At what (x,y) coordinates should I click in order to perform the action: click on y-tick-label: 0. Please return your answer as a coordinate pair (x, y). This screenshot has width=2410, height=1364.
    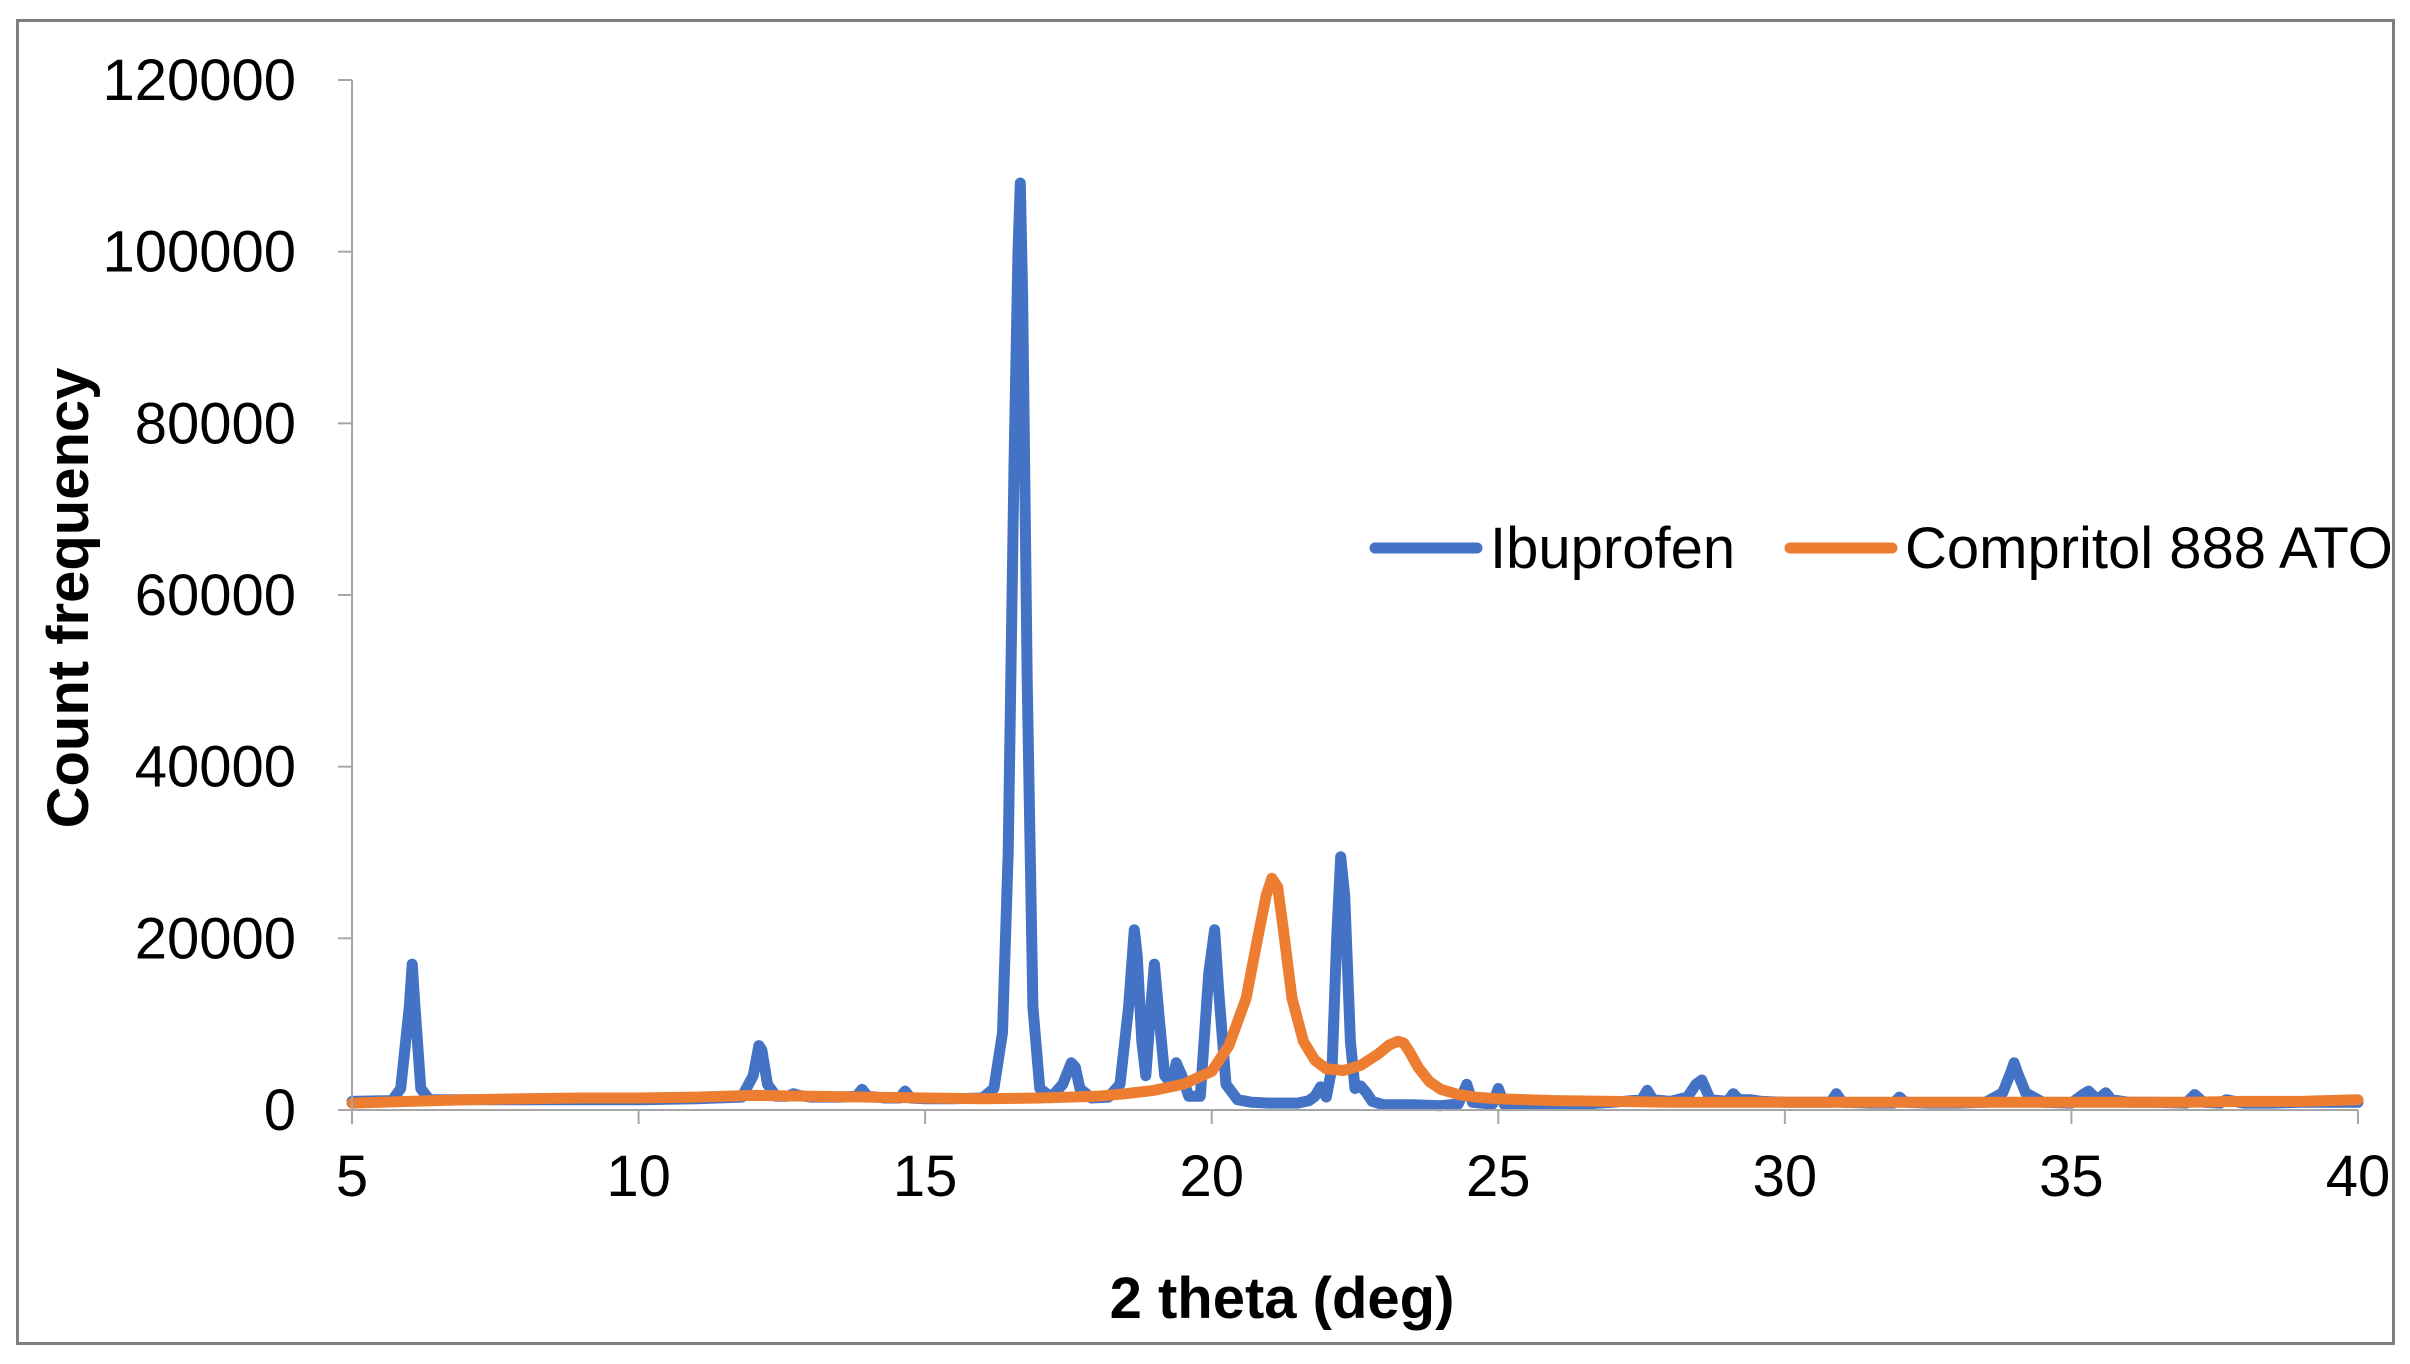
    Looking at the image, I should click on (280, 1110).